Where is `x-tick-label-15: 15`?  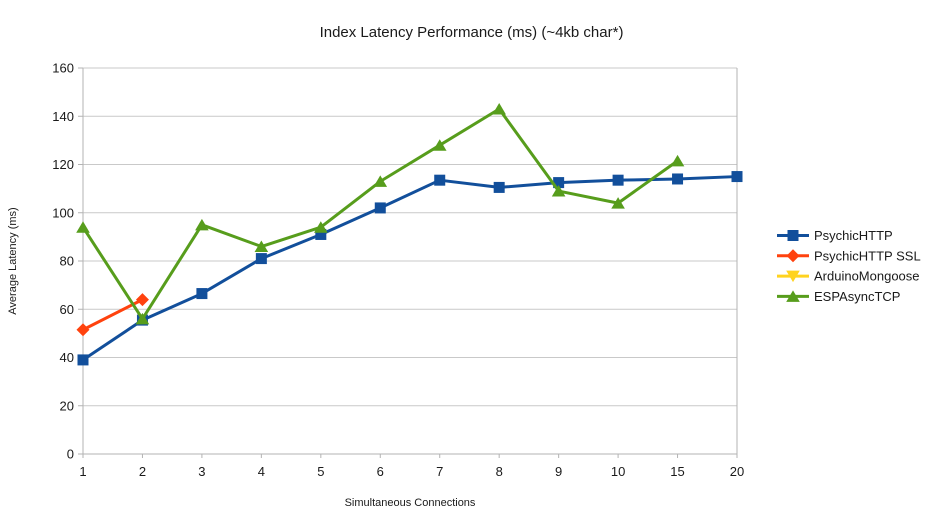
x-tick-label-15: 15 is located at coordinates (677, 471).